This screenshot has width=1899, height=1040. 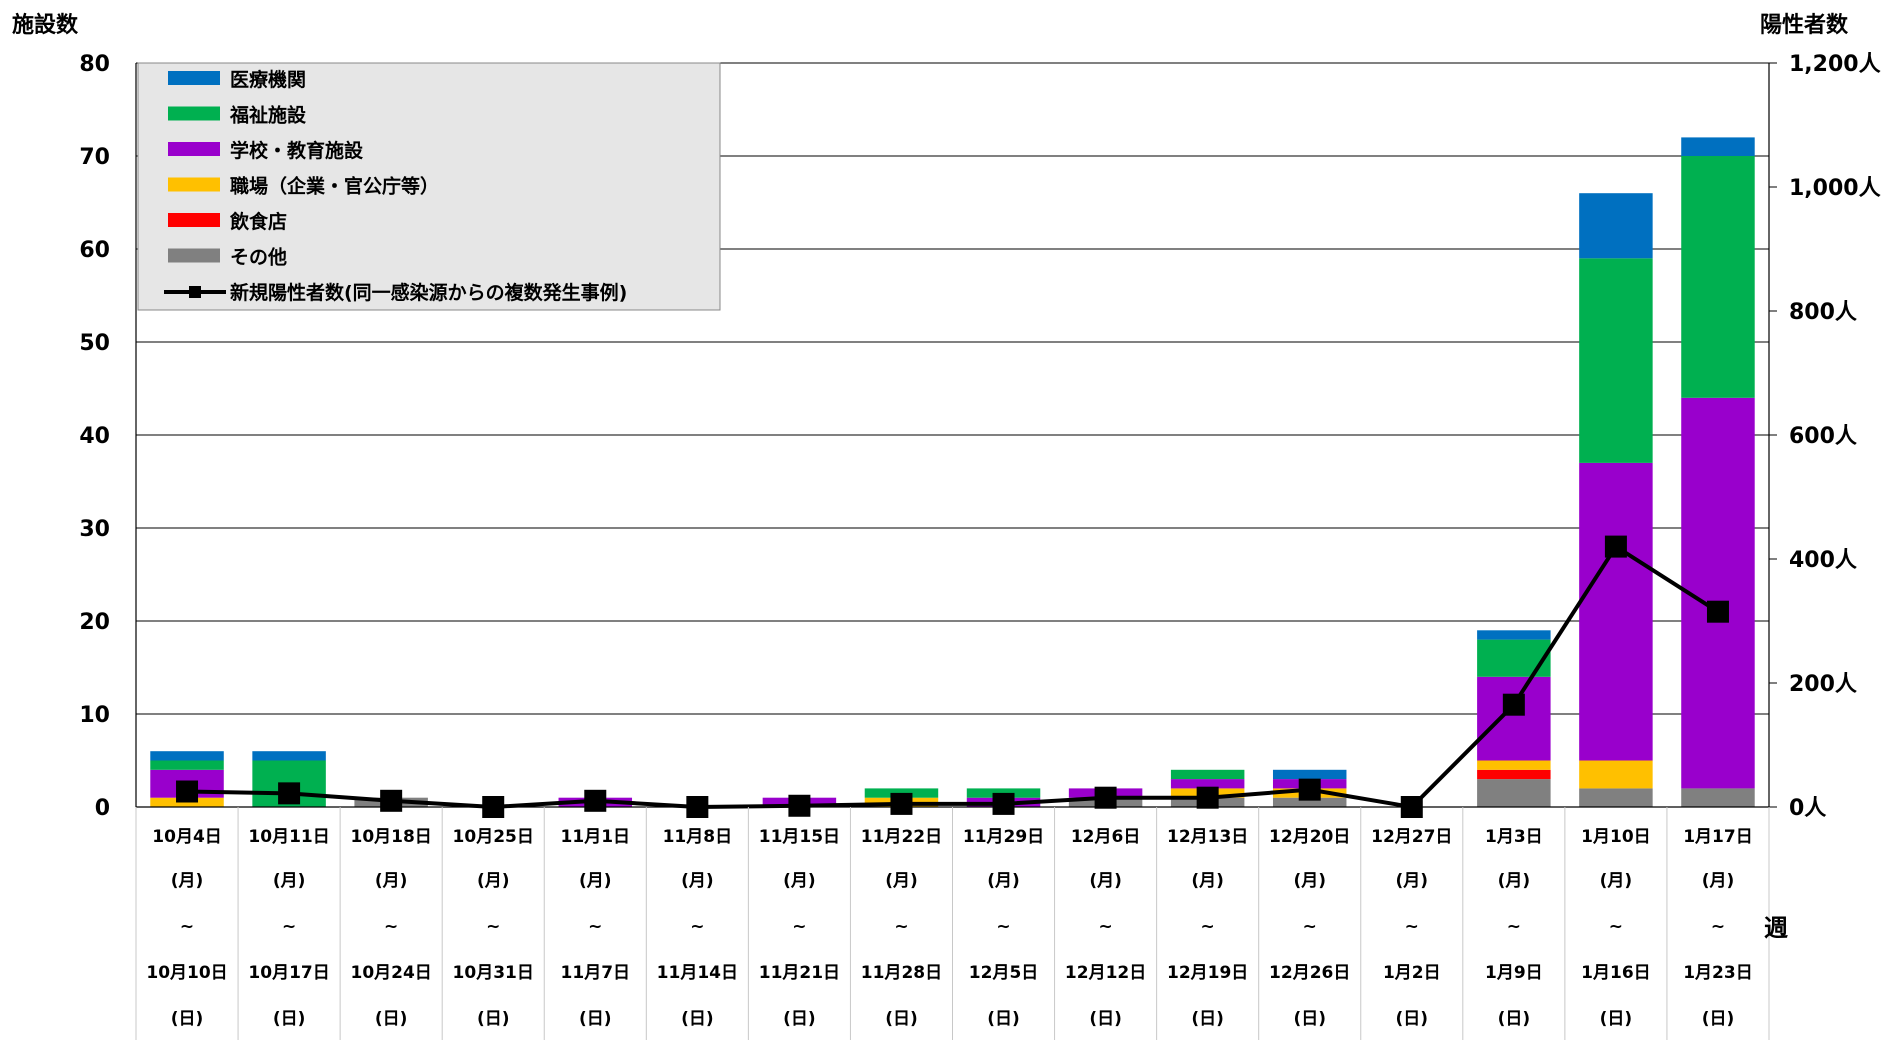 I want to click on x-tick-label: 10月4日, so click(x=187, y=837).